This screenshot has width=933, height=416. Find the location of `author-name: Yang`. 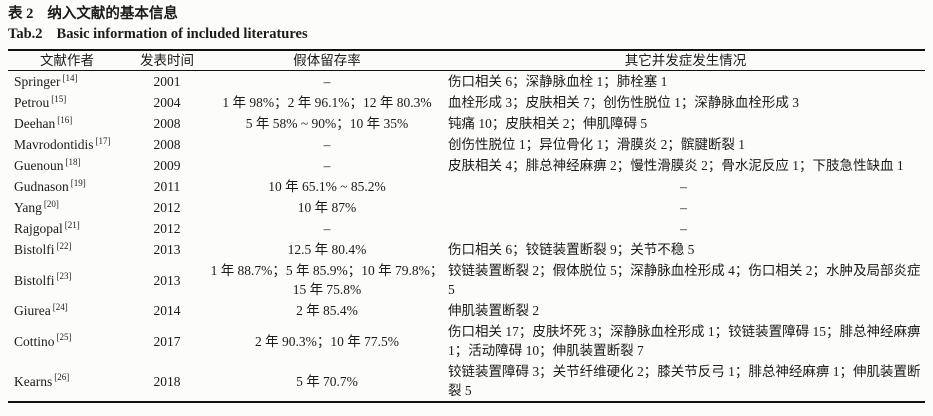

author-name: Yang is located at coordinates (28, 207).